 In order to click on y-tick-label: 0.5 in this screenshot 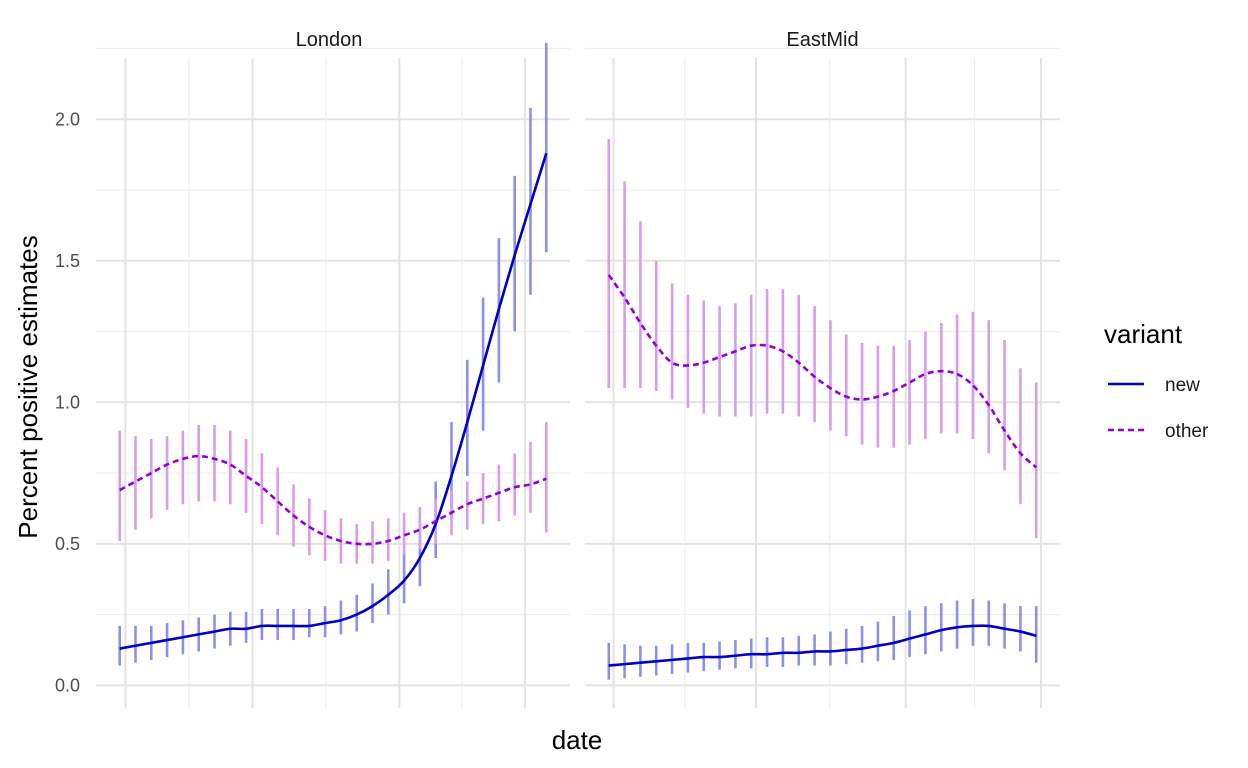, I will do `click(67, 544)`.